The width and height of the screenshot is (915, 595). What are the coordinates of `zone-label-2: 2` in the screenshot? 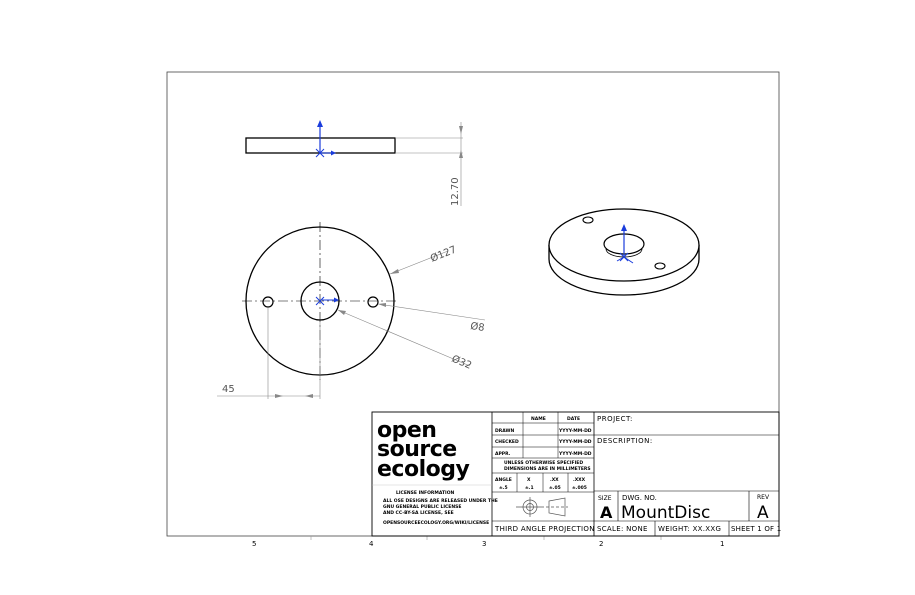 It's located at (601, 544).